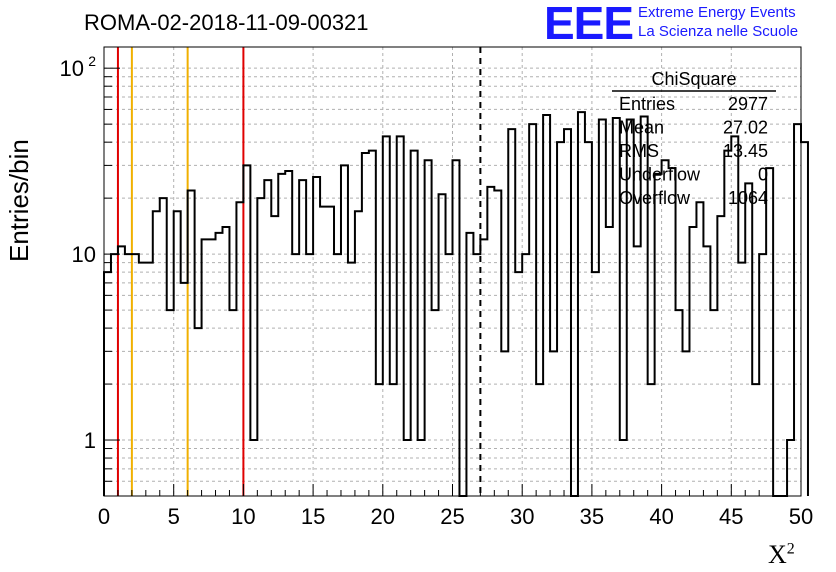 This screenshot has height=572, width=836. Describe the element at coordinates (522, 516) in the screenshot. I see `x-tick-label: 30` at that location.